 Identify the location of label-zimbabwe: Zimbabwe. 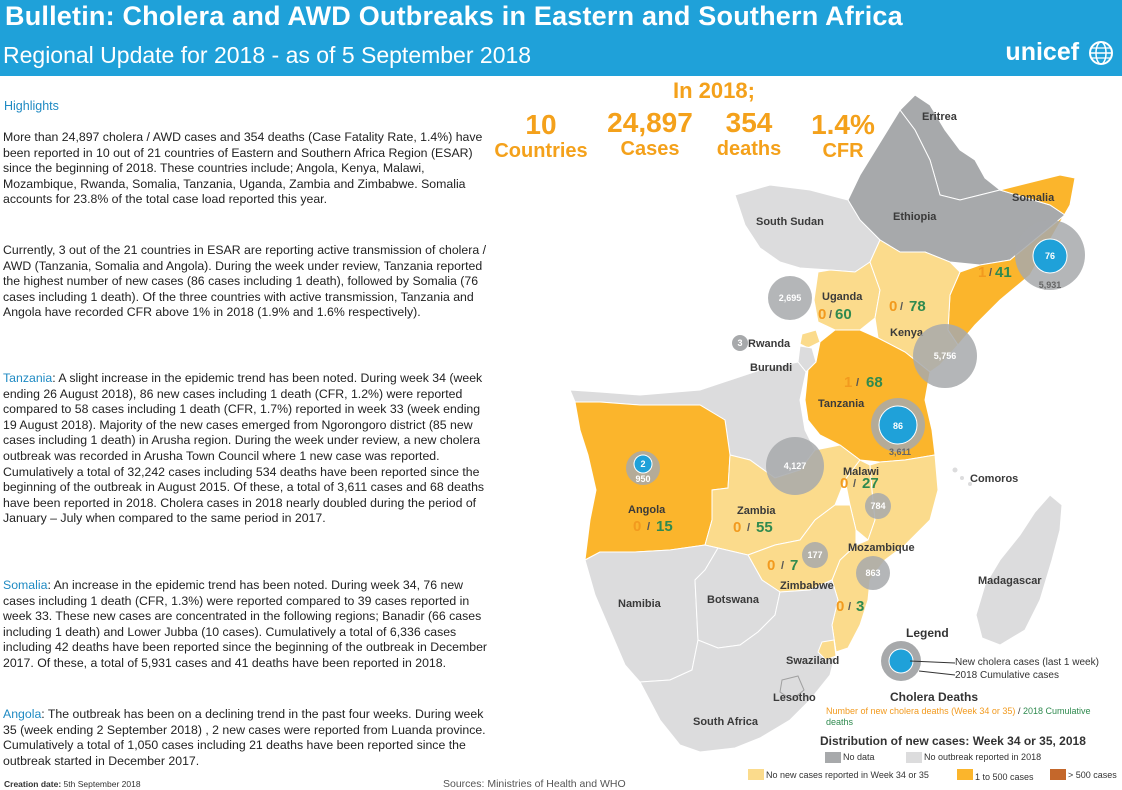
(807, 586).